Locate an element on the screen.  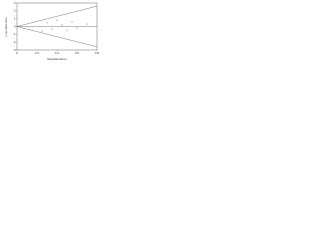
x-tick-label: 0.4 is located at coordinates (57, 53).